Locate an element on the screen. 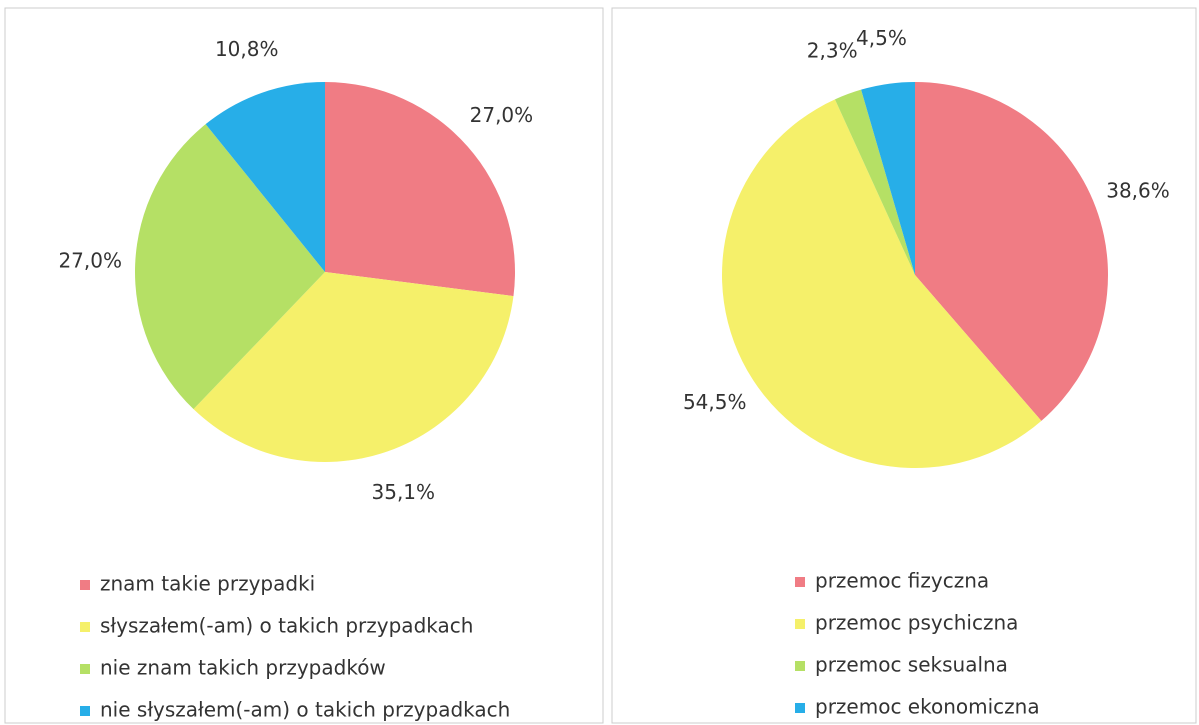 This screenshot has width=1199, height=725. legend-label: przemoc psychiczna is located at coordinates (916, 623).